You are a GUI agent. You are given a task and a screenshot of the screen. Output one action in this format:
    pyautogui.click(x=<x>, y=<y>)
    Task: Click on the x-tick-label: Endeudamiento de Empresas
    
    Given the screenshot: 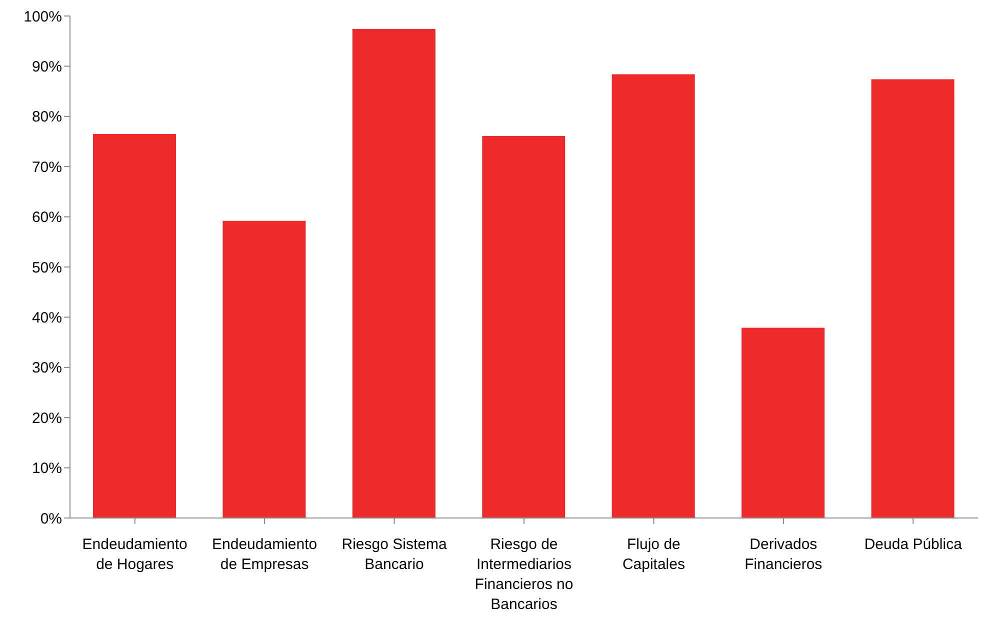 What is the action you would take?
    pyautogui.click(x=265, y=554)
    